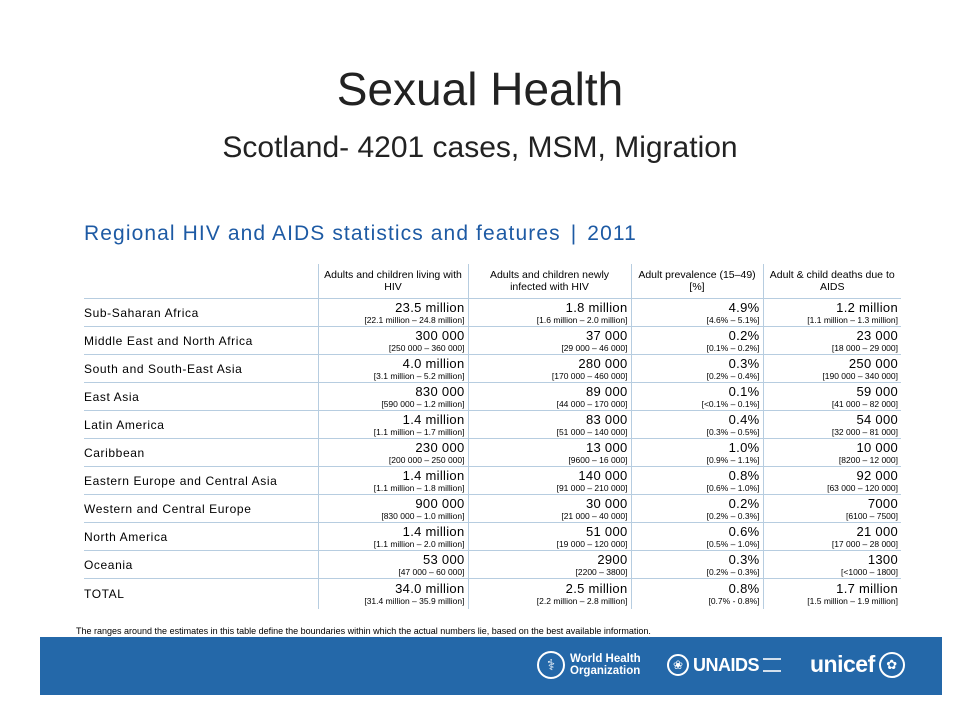  What do you see at coordinates (582, 319) in the screenshot?
I see `stat-range: [1.6 million – 2.0 million]` at bounding box center [582, 319].